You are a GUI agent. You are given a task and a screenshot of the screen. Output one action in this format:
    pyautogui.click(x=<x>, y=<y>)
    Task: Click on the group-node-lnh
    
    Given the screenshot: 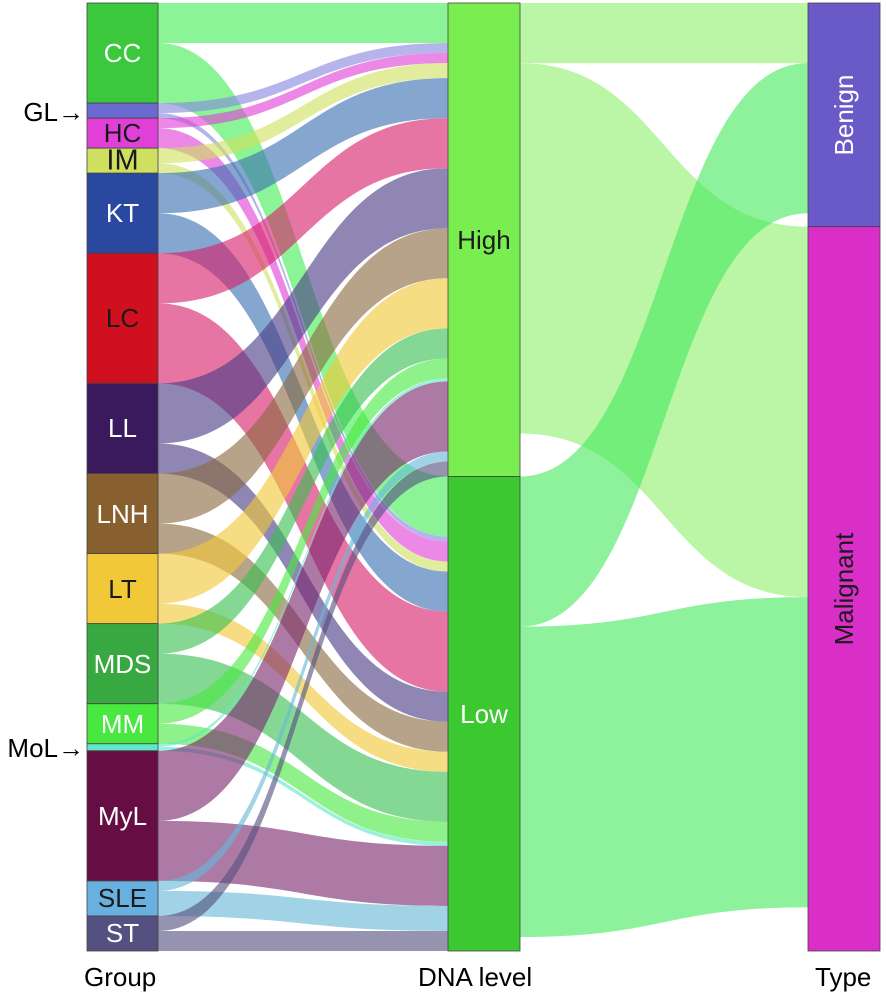 What is the action you would take?
    pyautogui.click(x=122, y=513)
    